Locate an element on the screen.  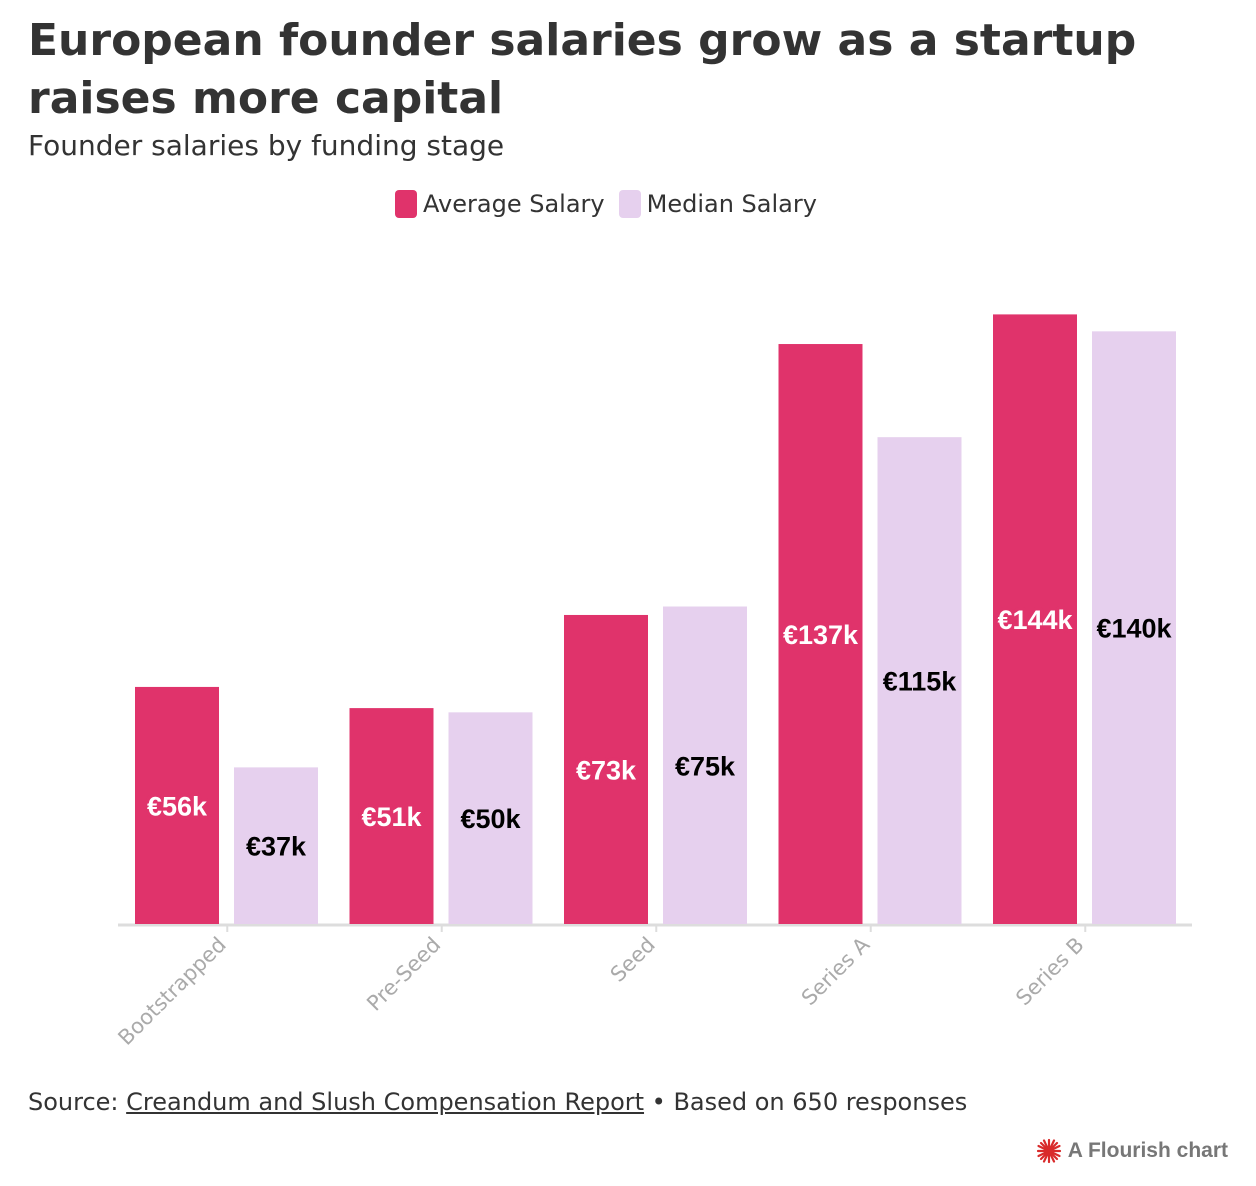
source-suffix: • Based on 650 responses is located at coordinates (806, 1102).